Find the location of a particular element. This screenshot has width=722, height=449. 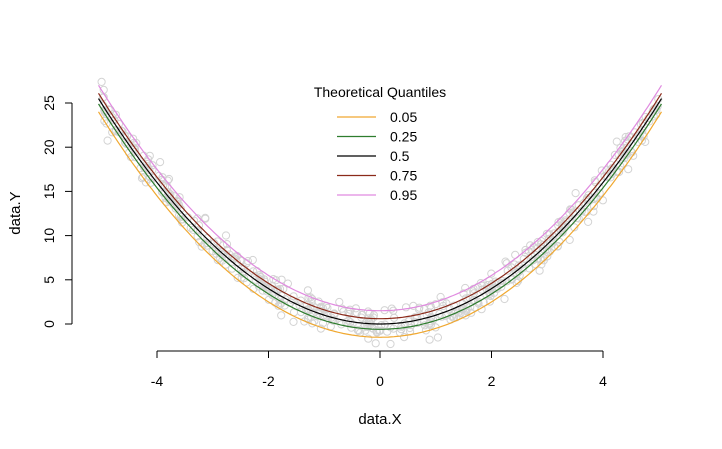

legend-label-0.25: 0.25 is located at coordinates (403, 137).